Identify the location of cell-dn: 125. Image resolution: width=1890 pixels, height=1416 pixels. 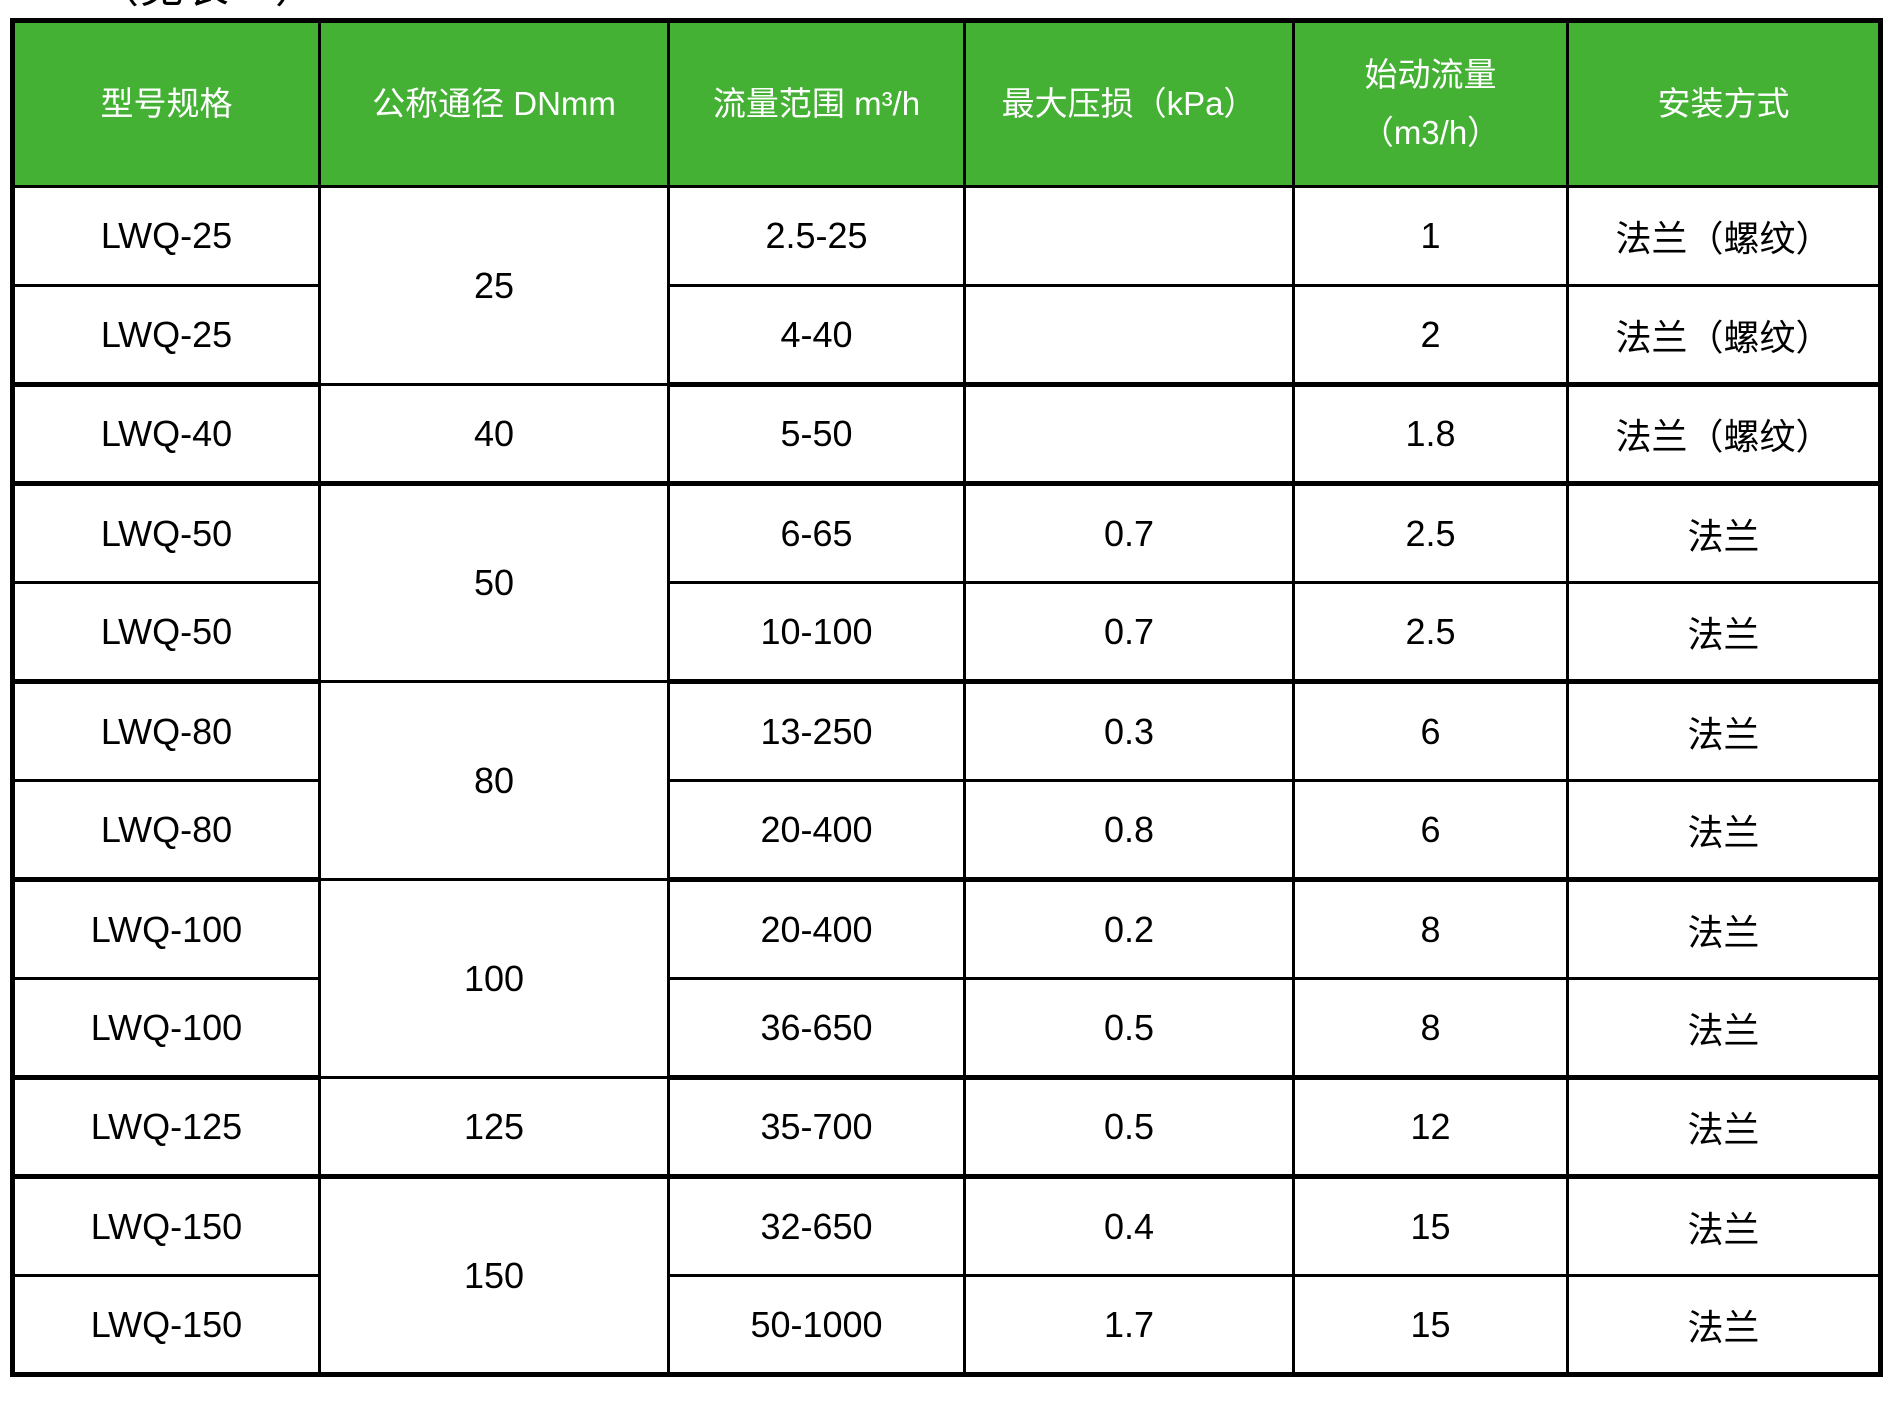
(494, 1127).